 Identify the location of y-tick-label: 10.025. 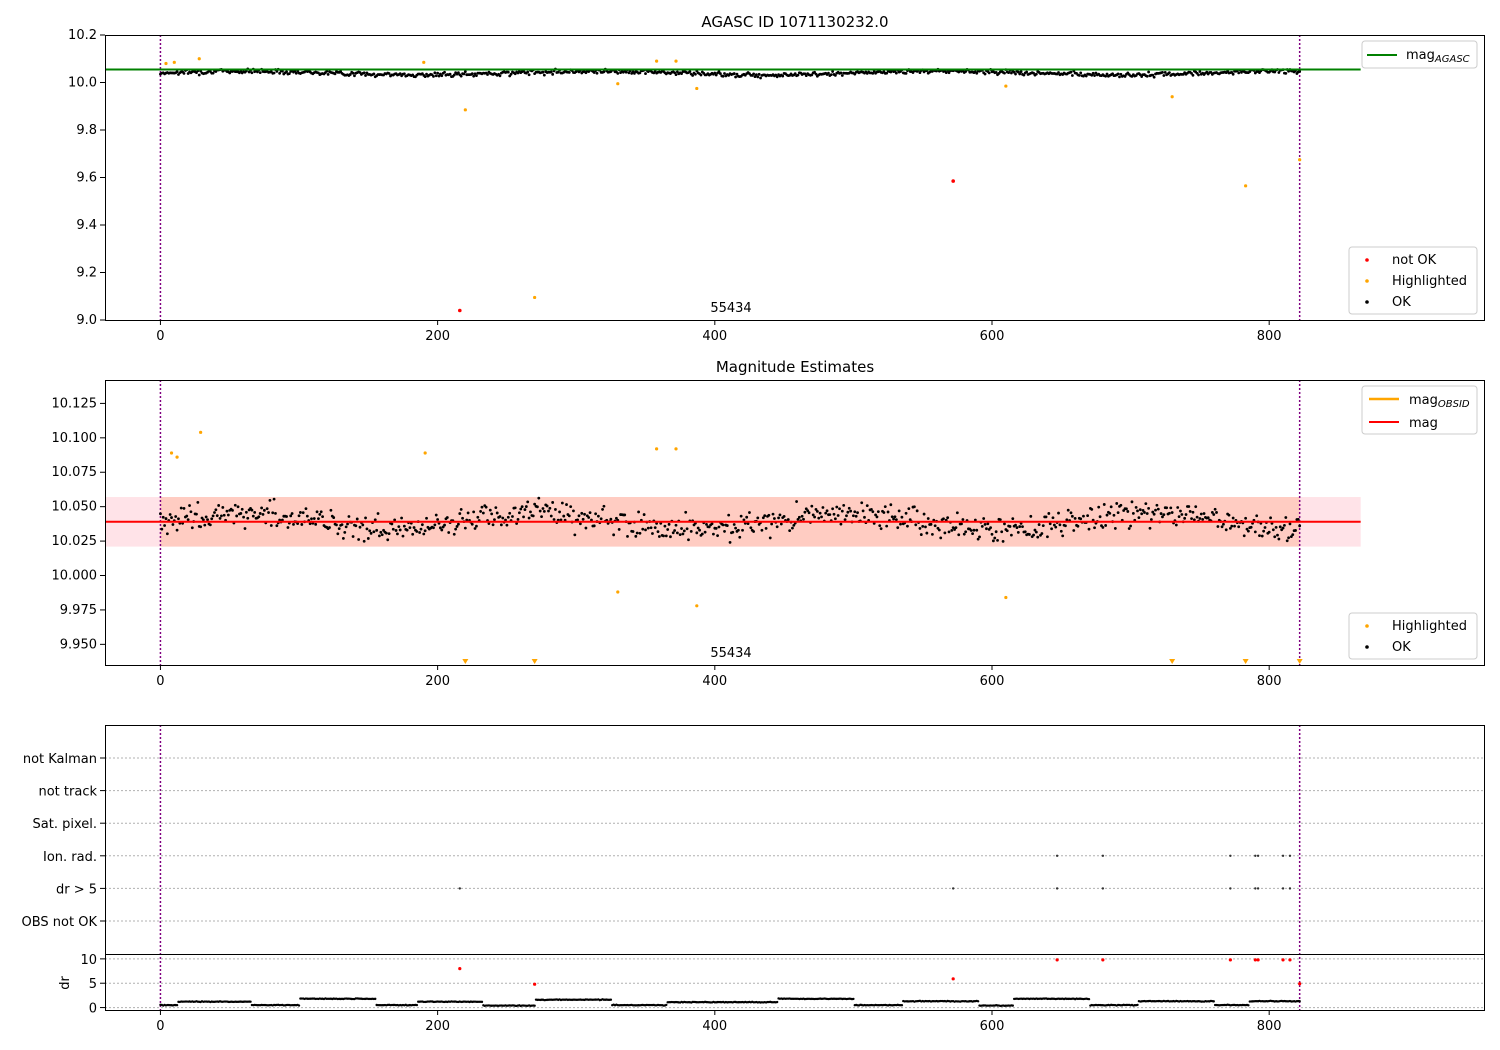
(75, 541).